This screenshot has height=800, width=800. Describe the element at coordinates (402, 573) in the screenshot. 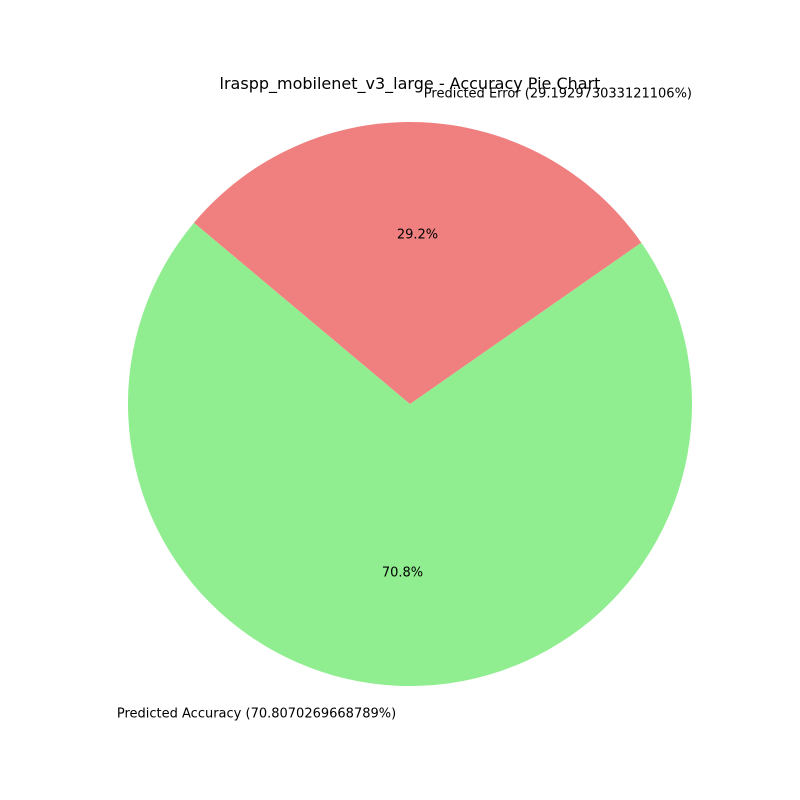

I see `pie-percent-label-0: 70.8%` at that location.